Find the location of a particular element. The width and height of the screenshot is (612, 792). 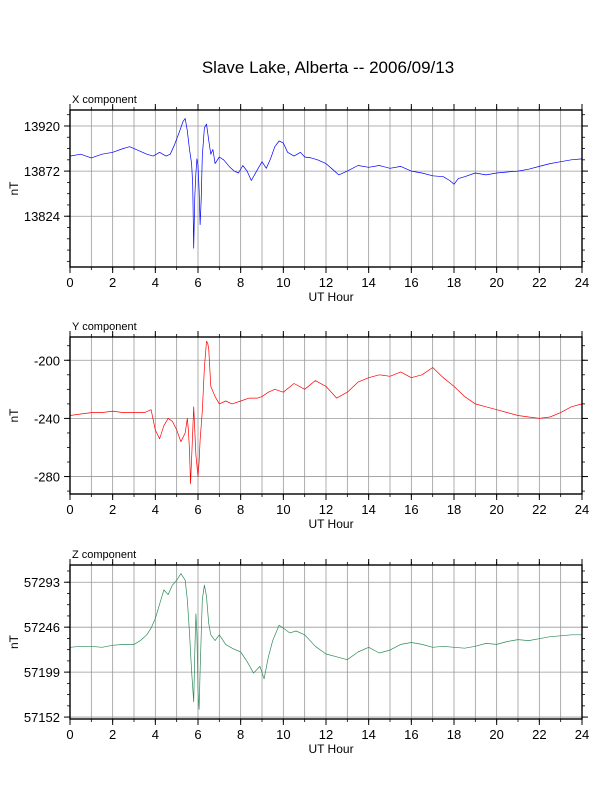

z-component-xtick-label: 16 is located at coordinates (411, 734).